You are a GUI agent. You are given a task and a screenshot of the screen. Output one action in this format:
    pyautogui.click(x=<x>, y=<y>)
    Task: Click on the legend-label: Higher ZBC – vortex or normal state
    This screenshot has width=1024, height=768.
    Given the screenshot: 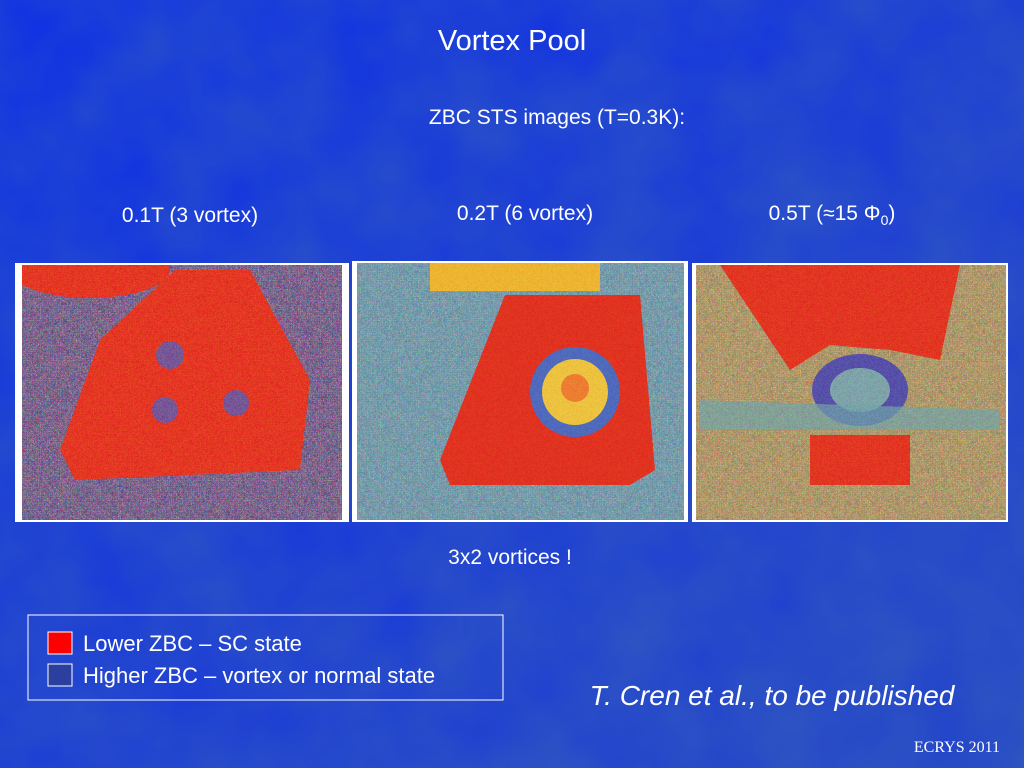 What is the action you would take?
    pyautogui.click(x=259, y=675)
    